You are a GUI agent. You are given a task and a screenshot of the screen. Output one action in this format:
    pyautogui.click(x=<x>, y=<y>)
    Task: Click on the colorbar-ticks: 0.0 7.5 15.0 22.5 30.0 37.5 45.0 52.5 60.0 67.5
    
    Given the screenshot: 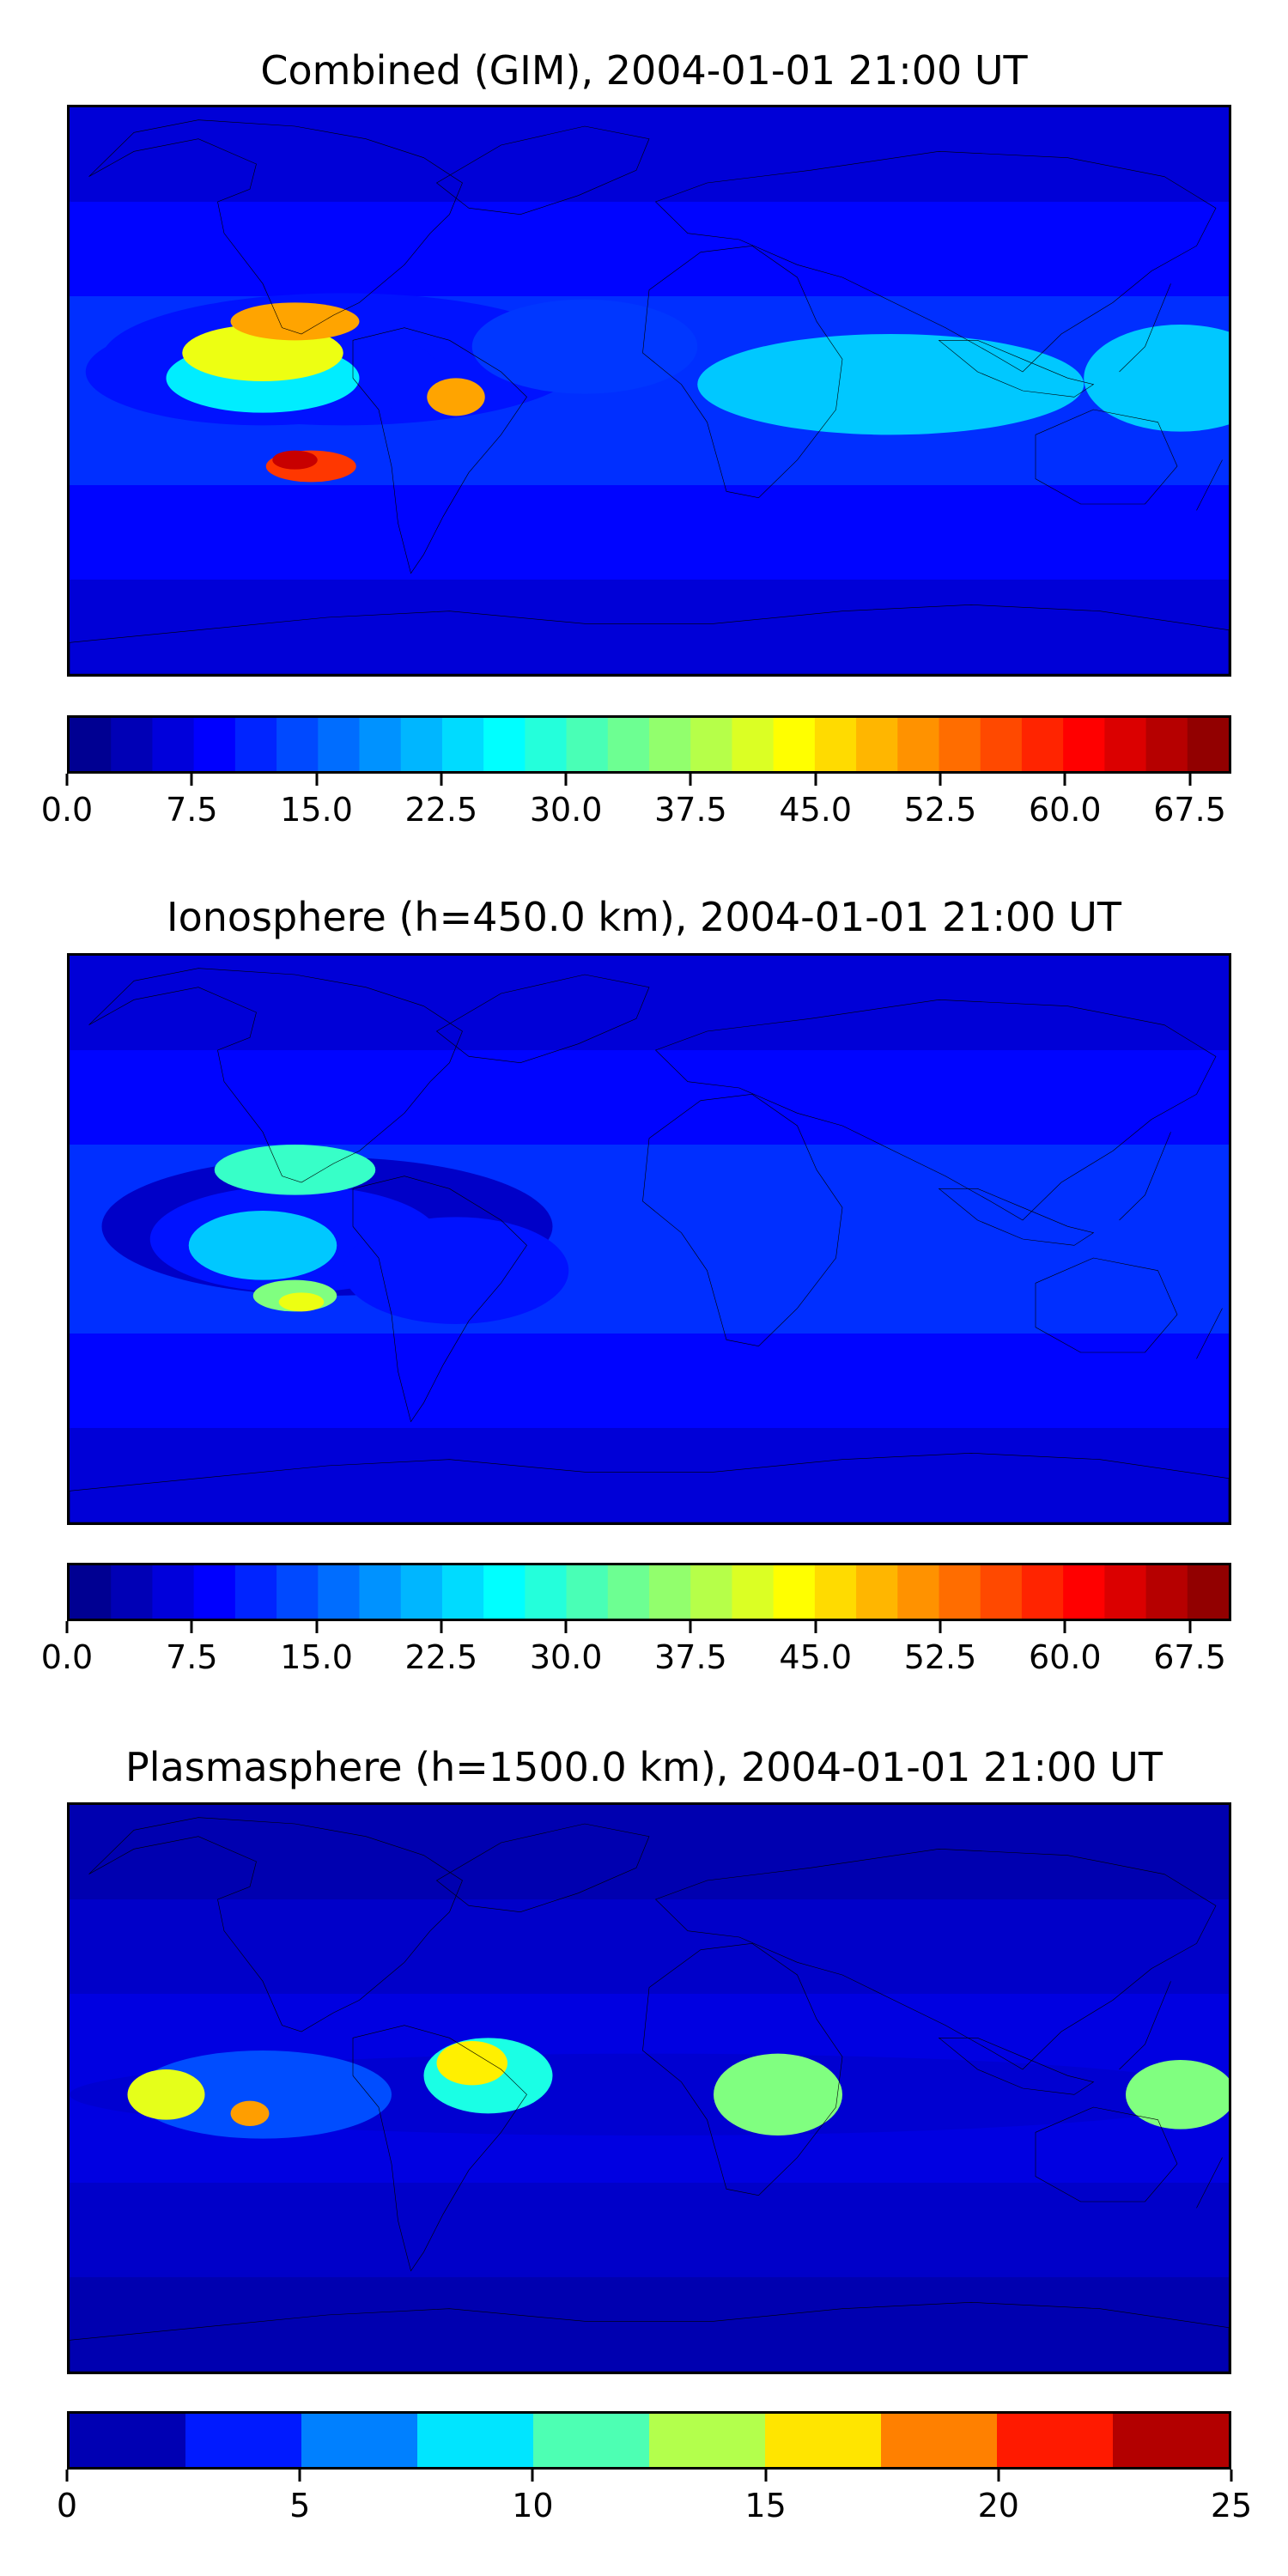 What is the action you would take?
    pyautogui.click(x=636, y=1649)
    